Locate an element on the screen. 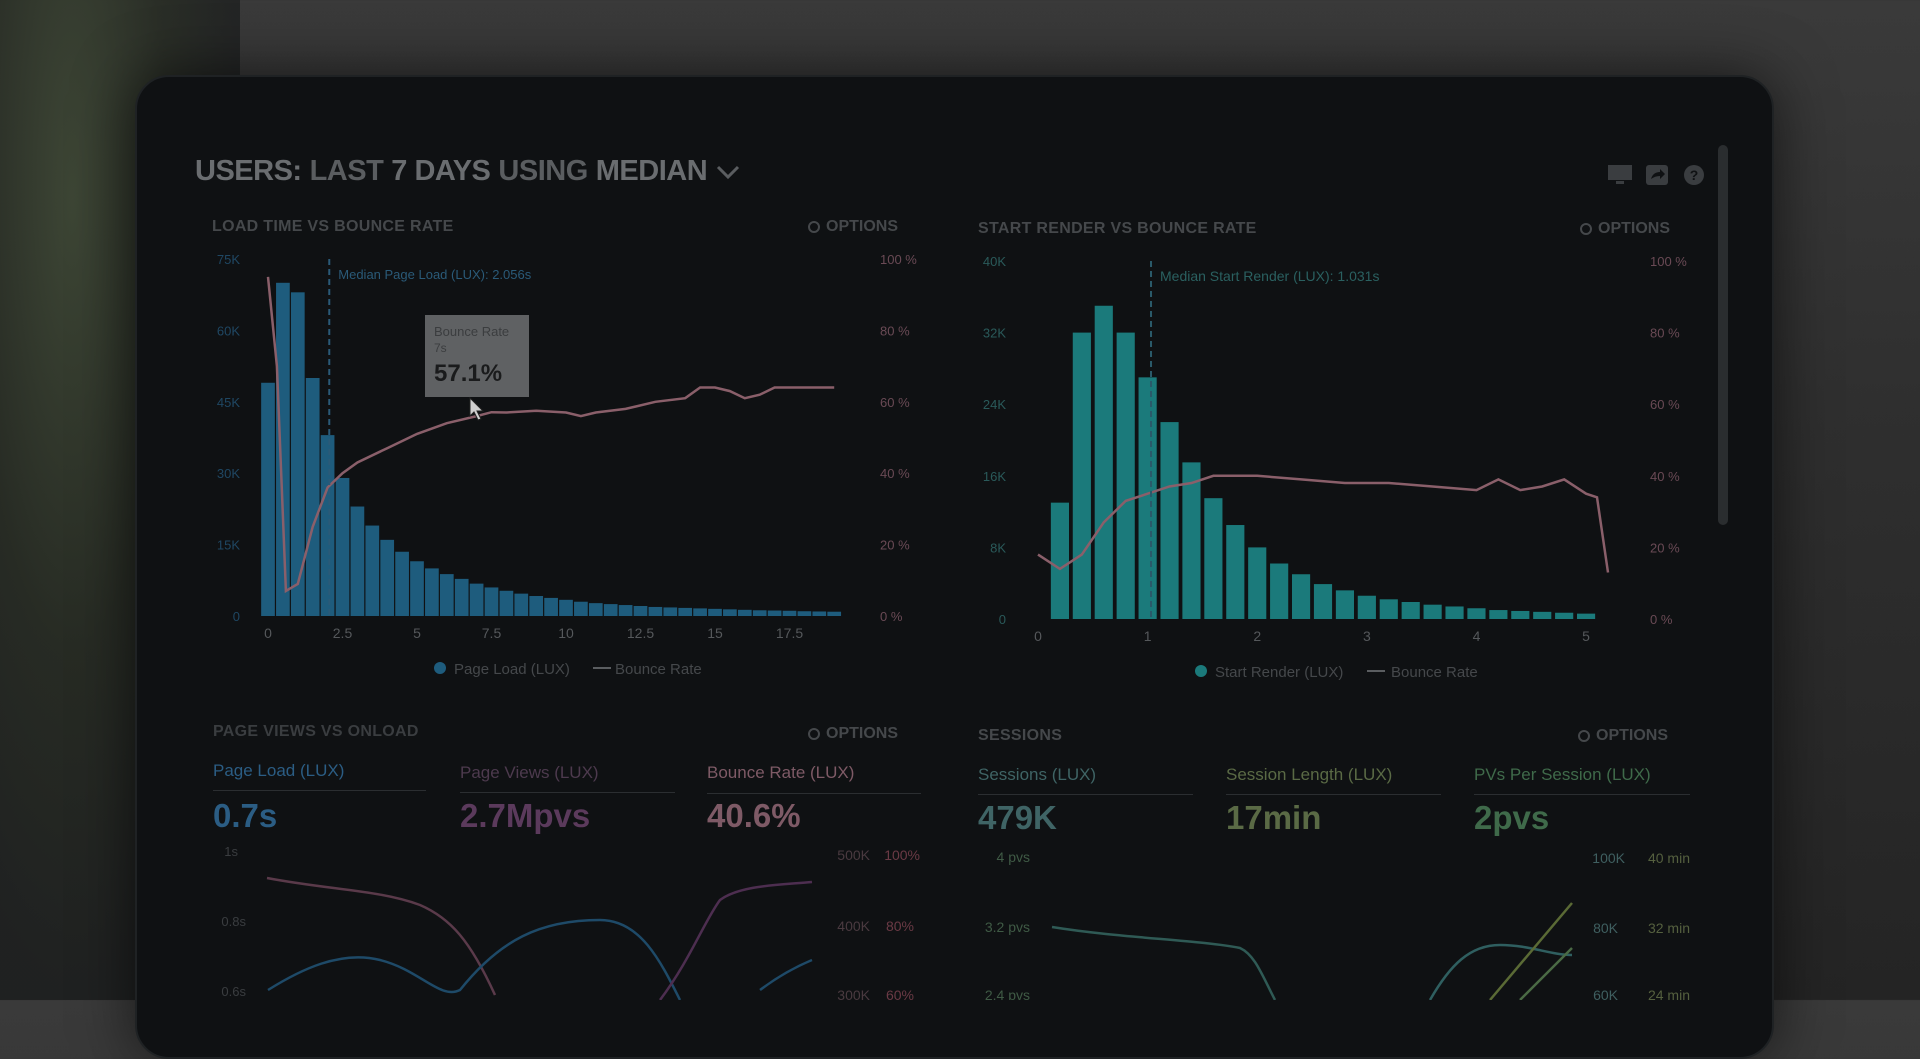  metric-value-page-views: 2.7Mpvs is located at coordinates (525, 815).